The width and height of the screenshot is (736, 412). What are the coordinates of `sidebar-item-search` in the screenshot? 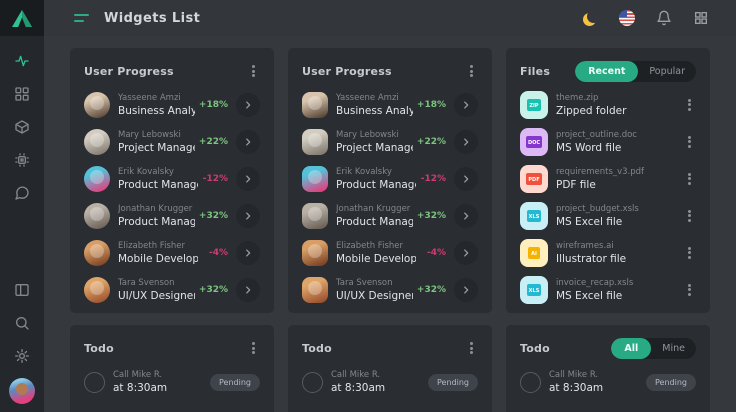 It's located at (22, 322).